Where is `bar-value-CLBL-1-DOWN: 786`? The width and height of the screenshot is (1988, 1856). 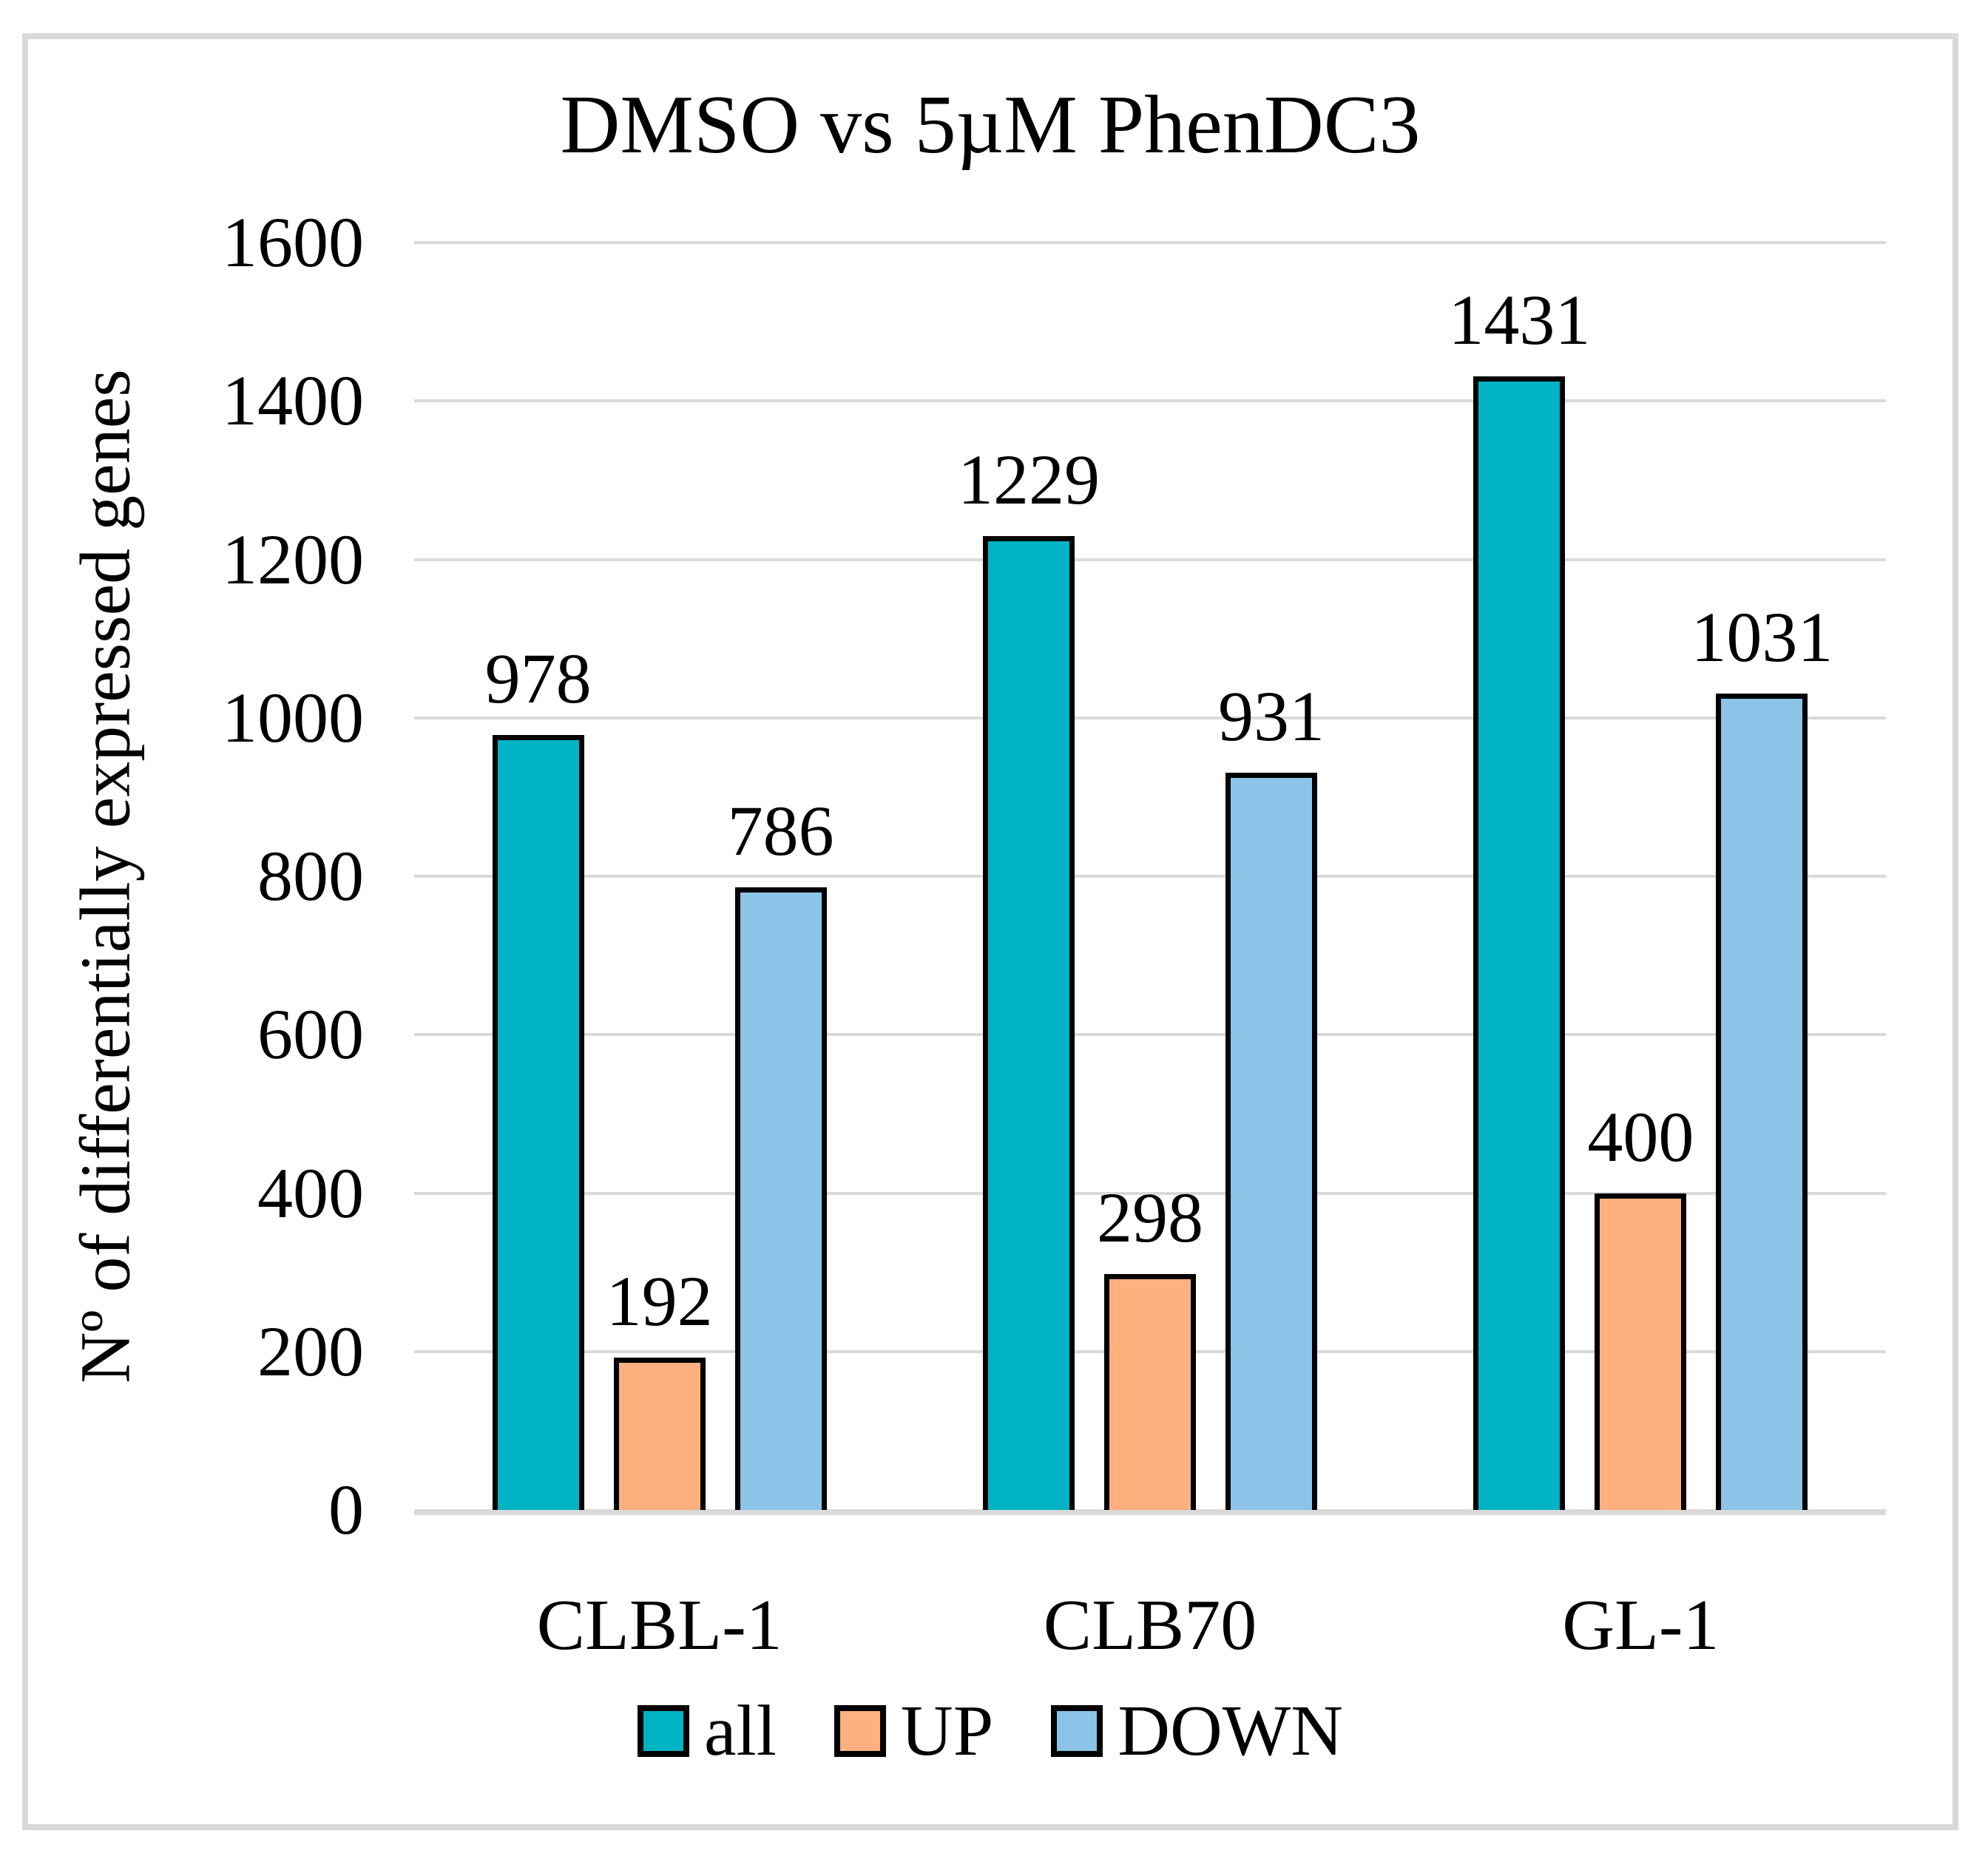
bar-value-CLBL-1-DOWN: 786 is located at coordinates (780, 830).